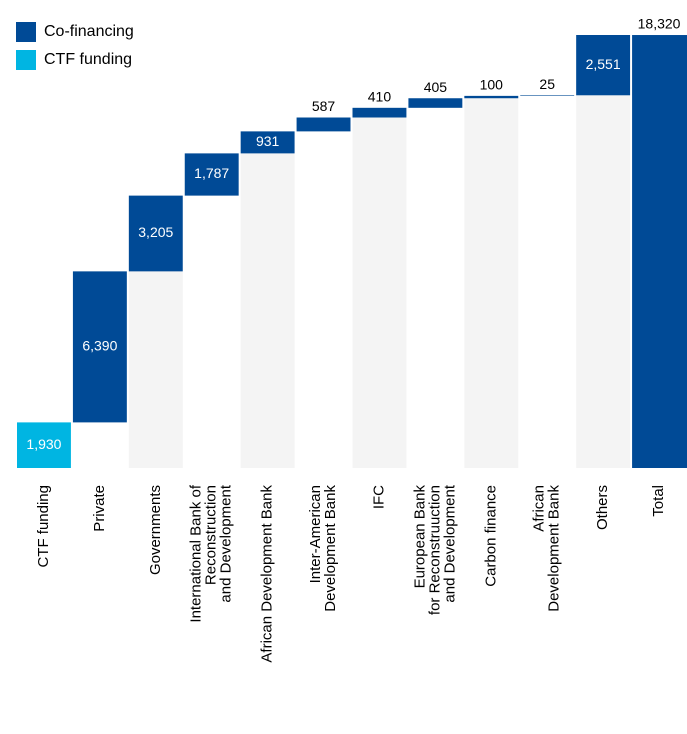 This screenshot has height=734, width=687. I want to click on x-tick-label: Total, so click(658, 501).